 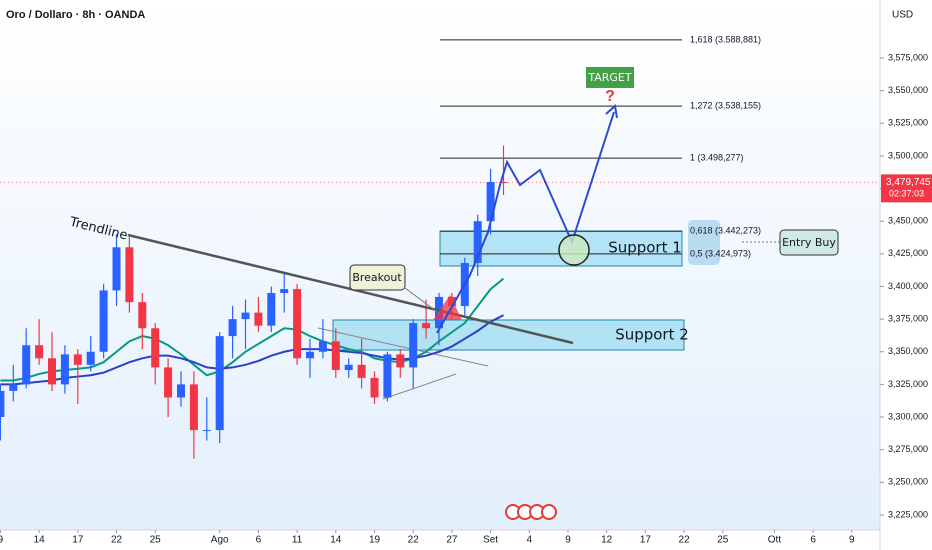 What do you see at coordinates (902, 15) in the screenshot?
I see `currency: USD` at bounding box center [902, 15].